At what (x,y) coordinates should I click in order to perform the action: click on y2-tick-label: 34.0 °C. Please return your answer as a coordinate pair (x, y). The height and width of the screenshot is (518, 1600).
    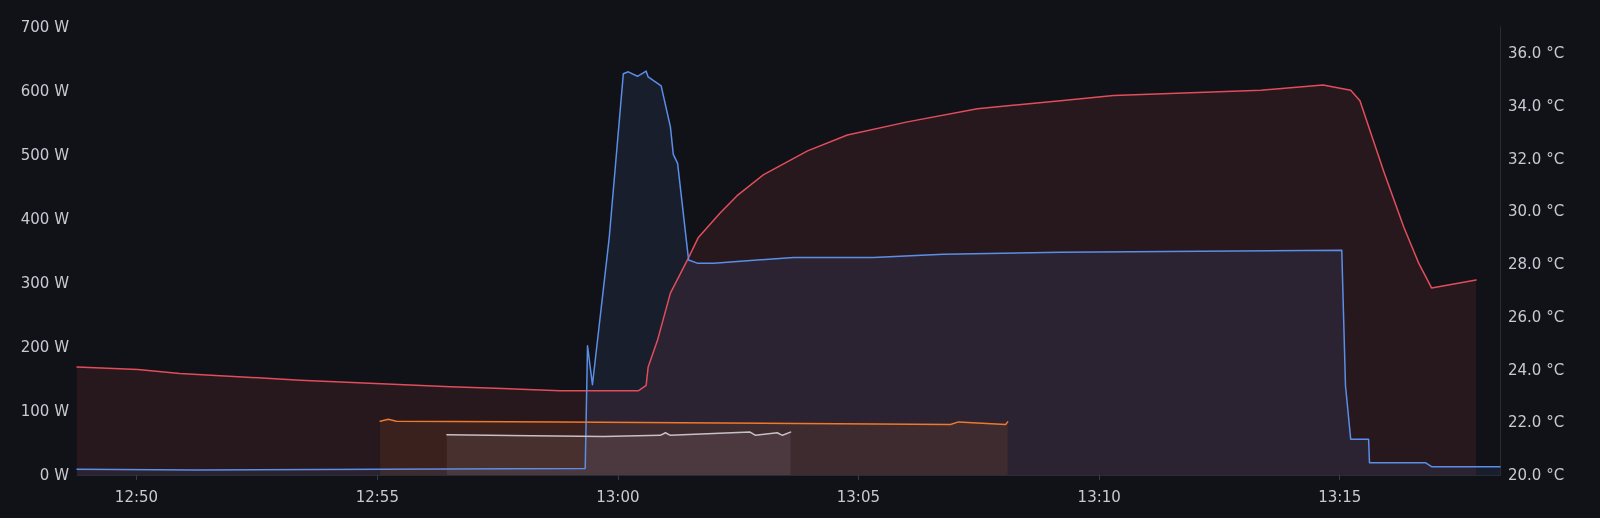
    Looking at the image, I should click on (1536, 106).